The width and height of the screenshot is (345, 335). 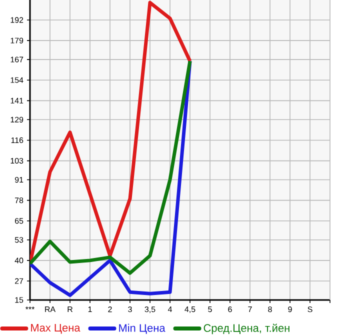 I want to click on legend-label: Max Цена, so click(x=55, y=329).